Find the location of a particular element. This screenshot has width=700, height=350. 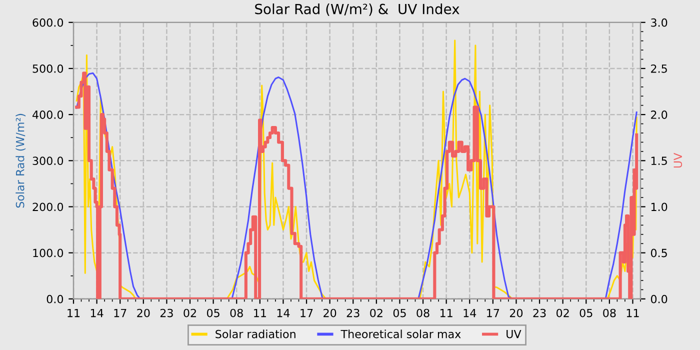

y2-tick-label: 1.0 is located at coordinates (659, 207).